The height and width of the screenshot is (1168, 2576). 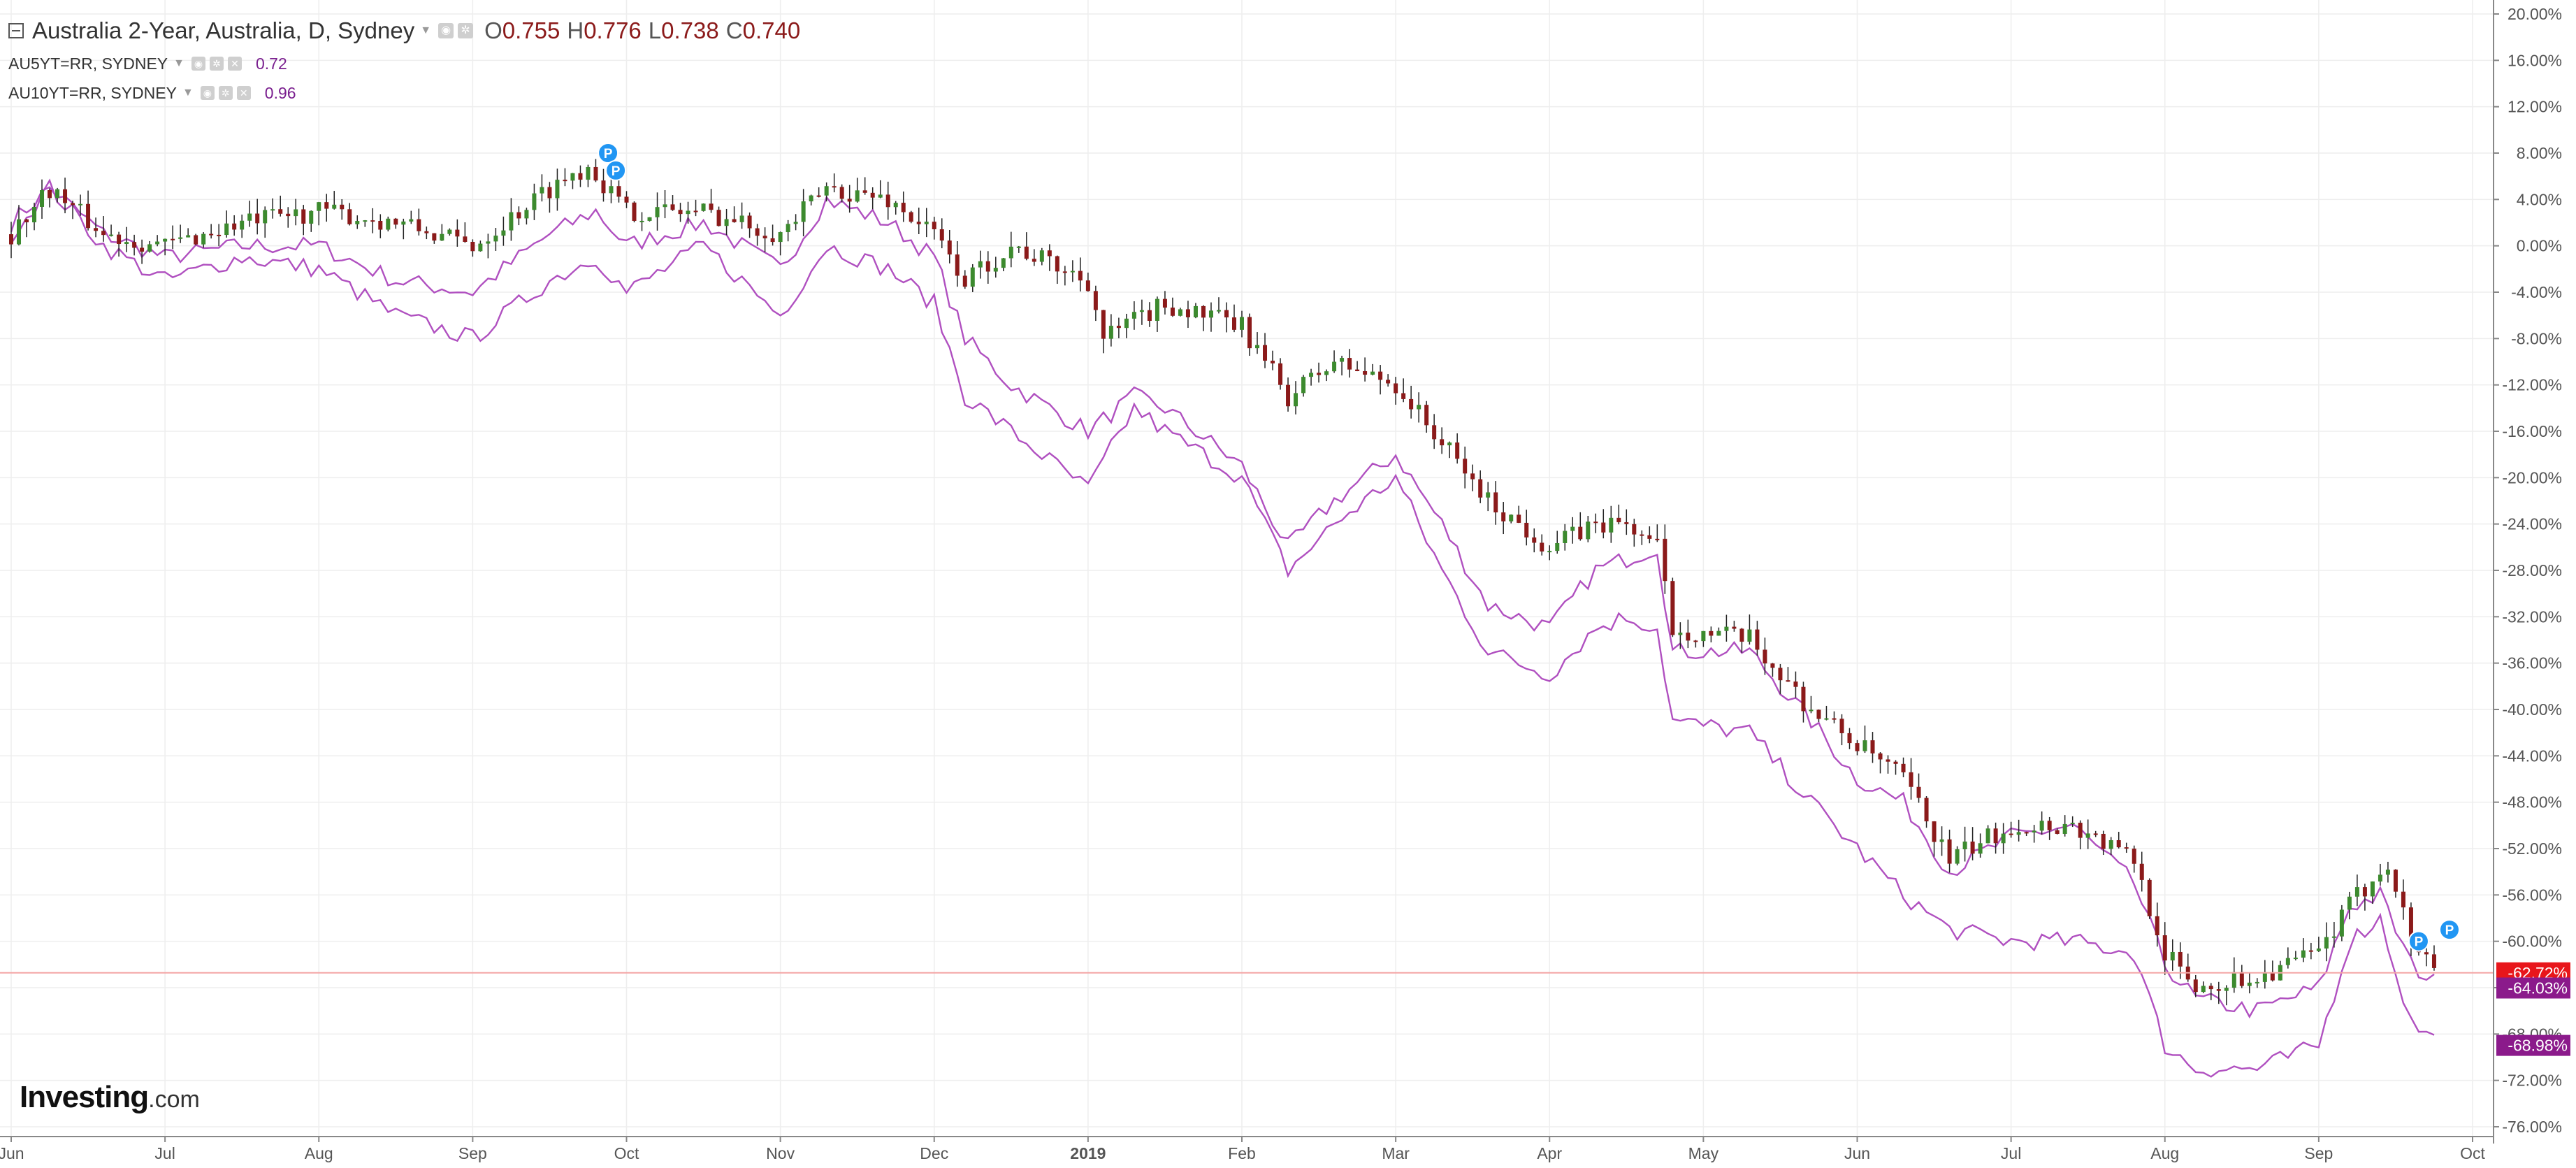 What do you see at coordinates (16, 30) in the screenshot?
I see `collapse-legend-icon` at bounding box center [16, 30].